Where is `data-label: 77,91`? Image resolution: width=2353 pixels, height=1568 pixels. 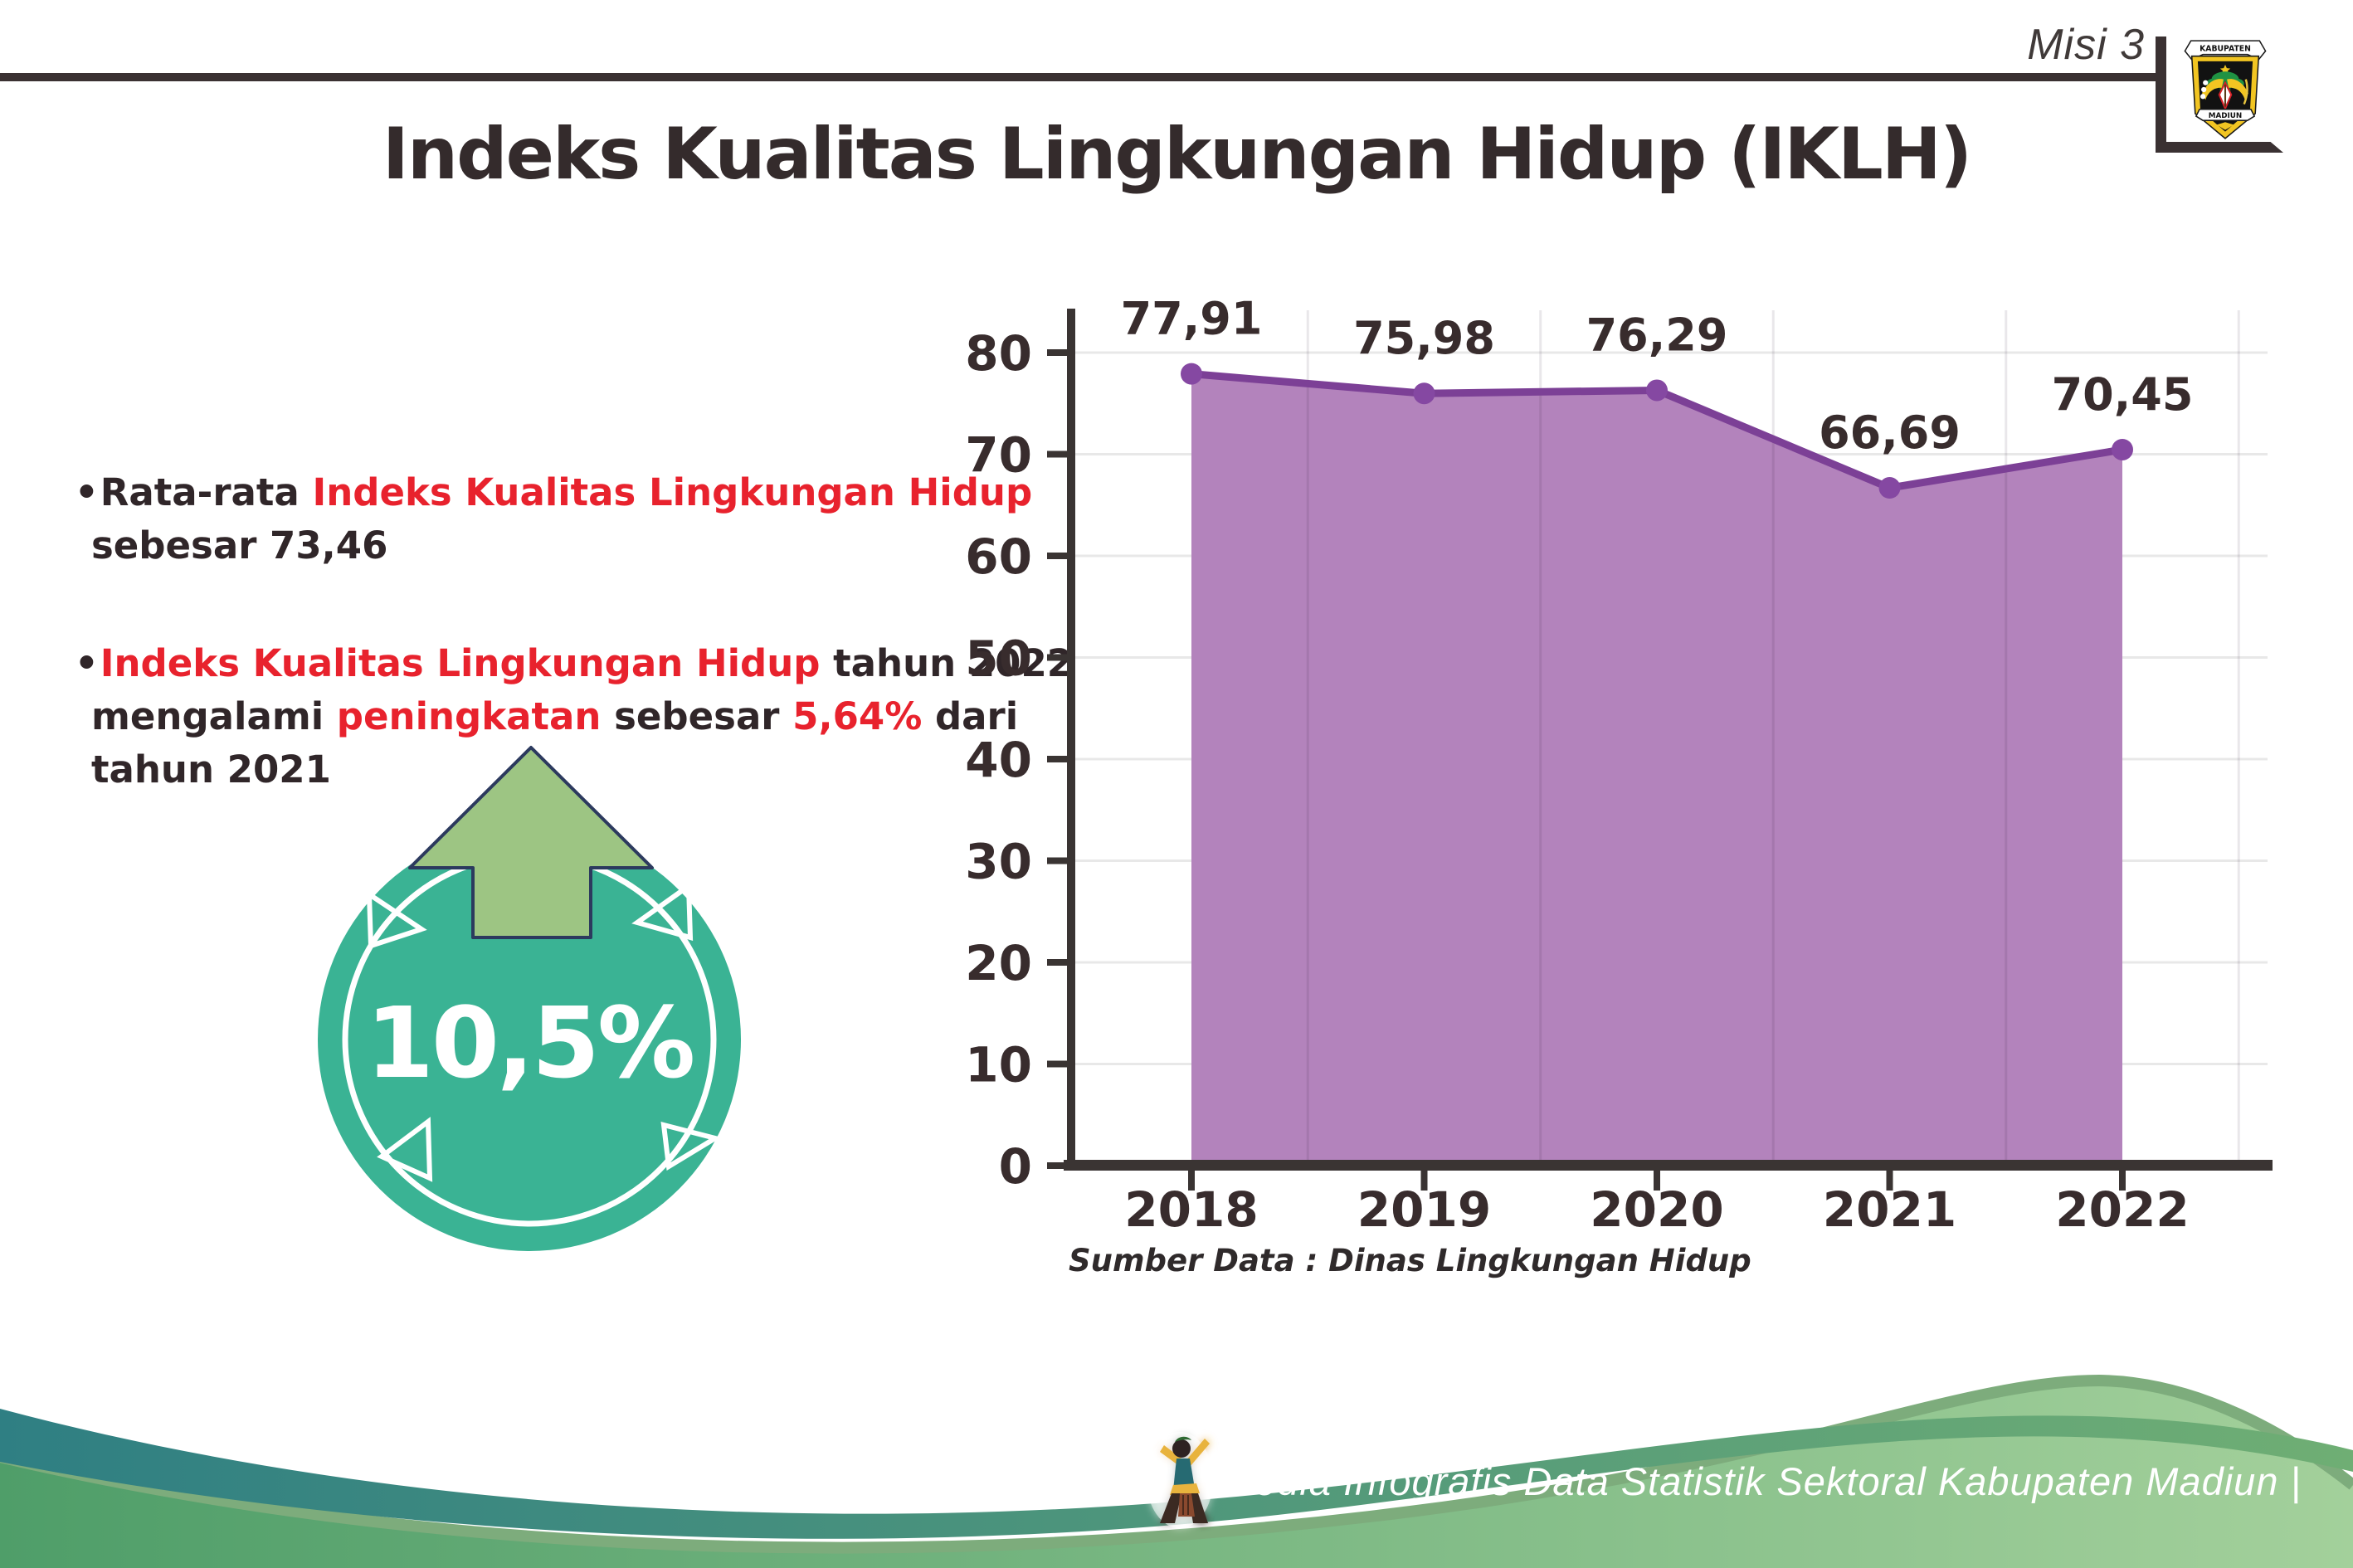 data-label: 77,91 is located at coordinates (1192, 319).